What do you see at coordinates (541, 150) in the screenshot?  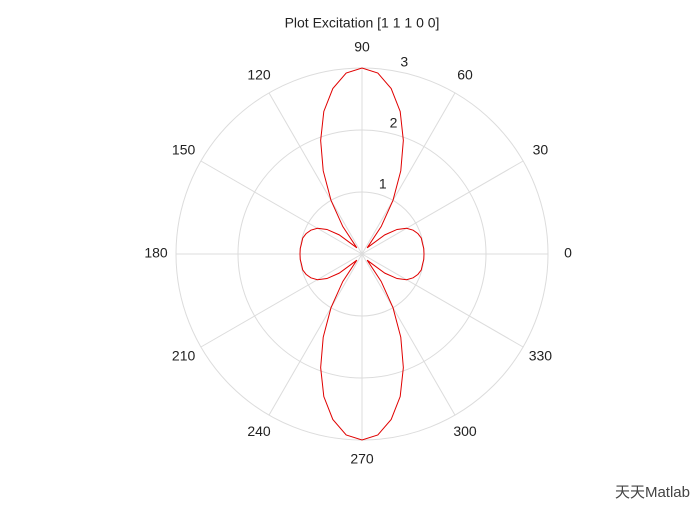 I see `theta-tick-label: 30` at bounding box center [541, 150].